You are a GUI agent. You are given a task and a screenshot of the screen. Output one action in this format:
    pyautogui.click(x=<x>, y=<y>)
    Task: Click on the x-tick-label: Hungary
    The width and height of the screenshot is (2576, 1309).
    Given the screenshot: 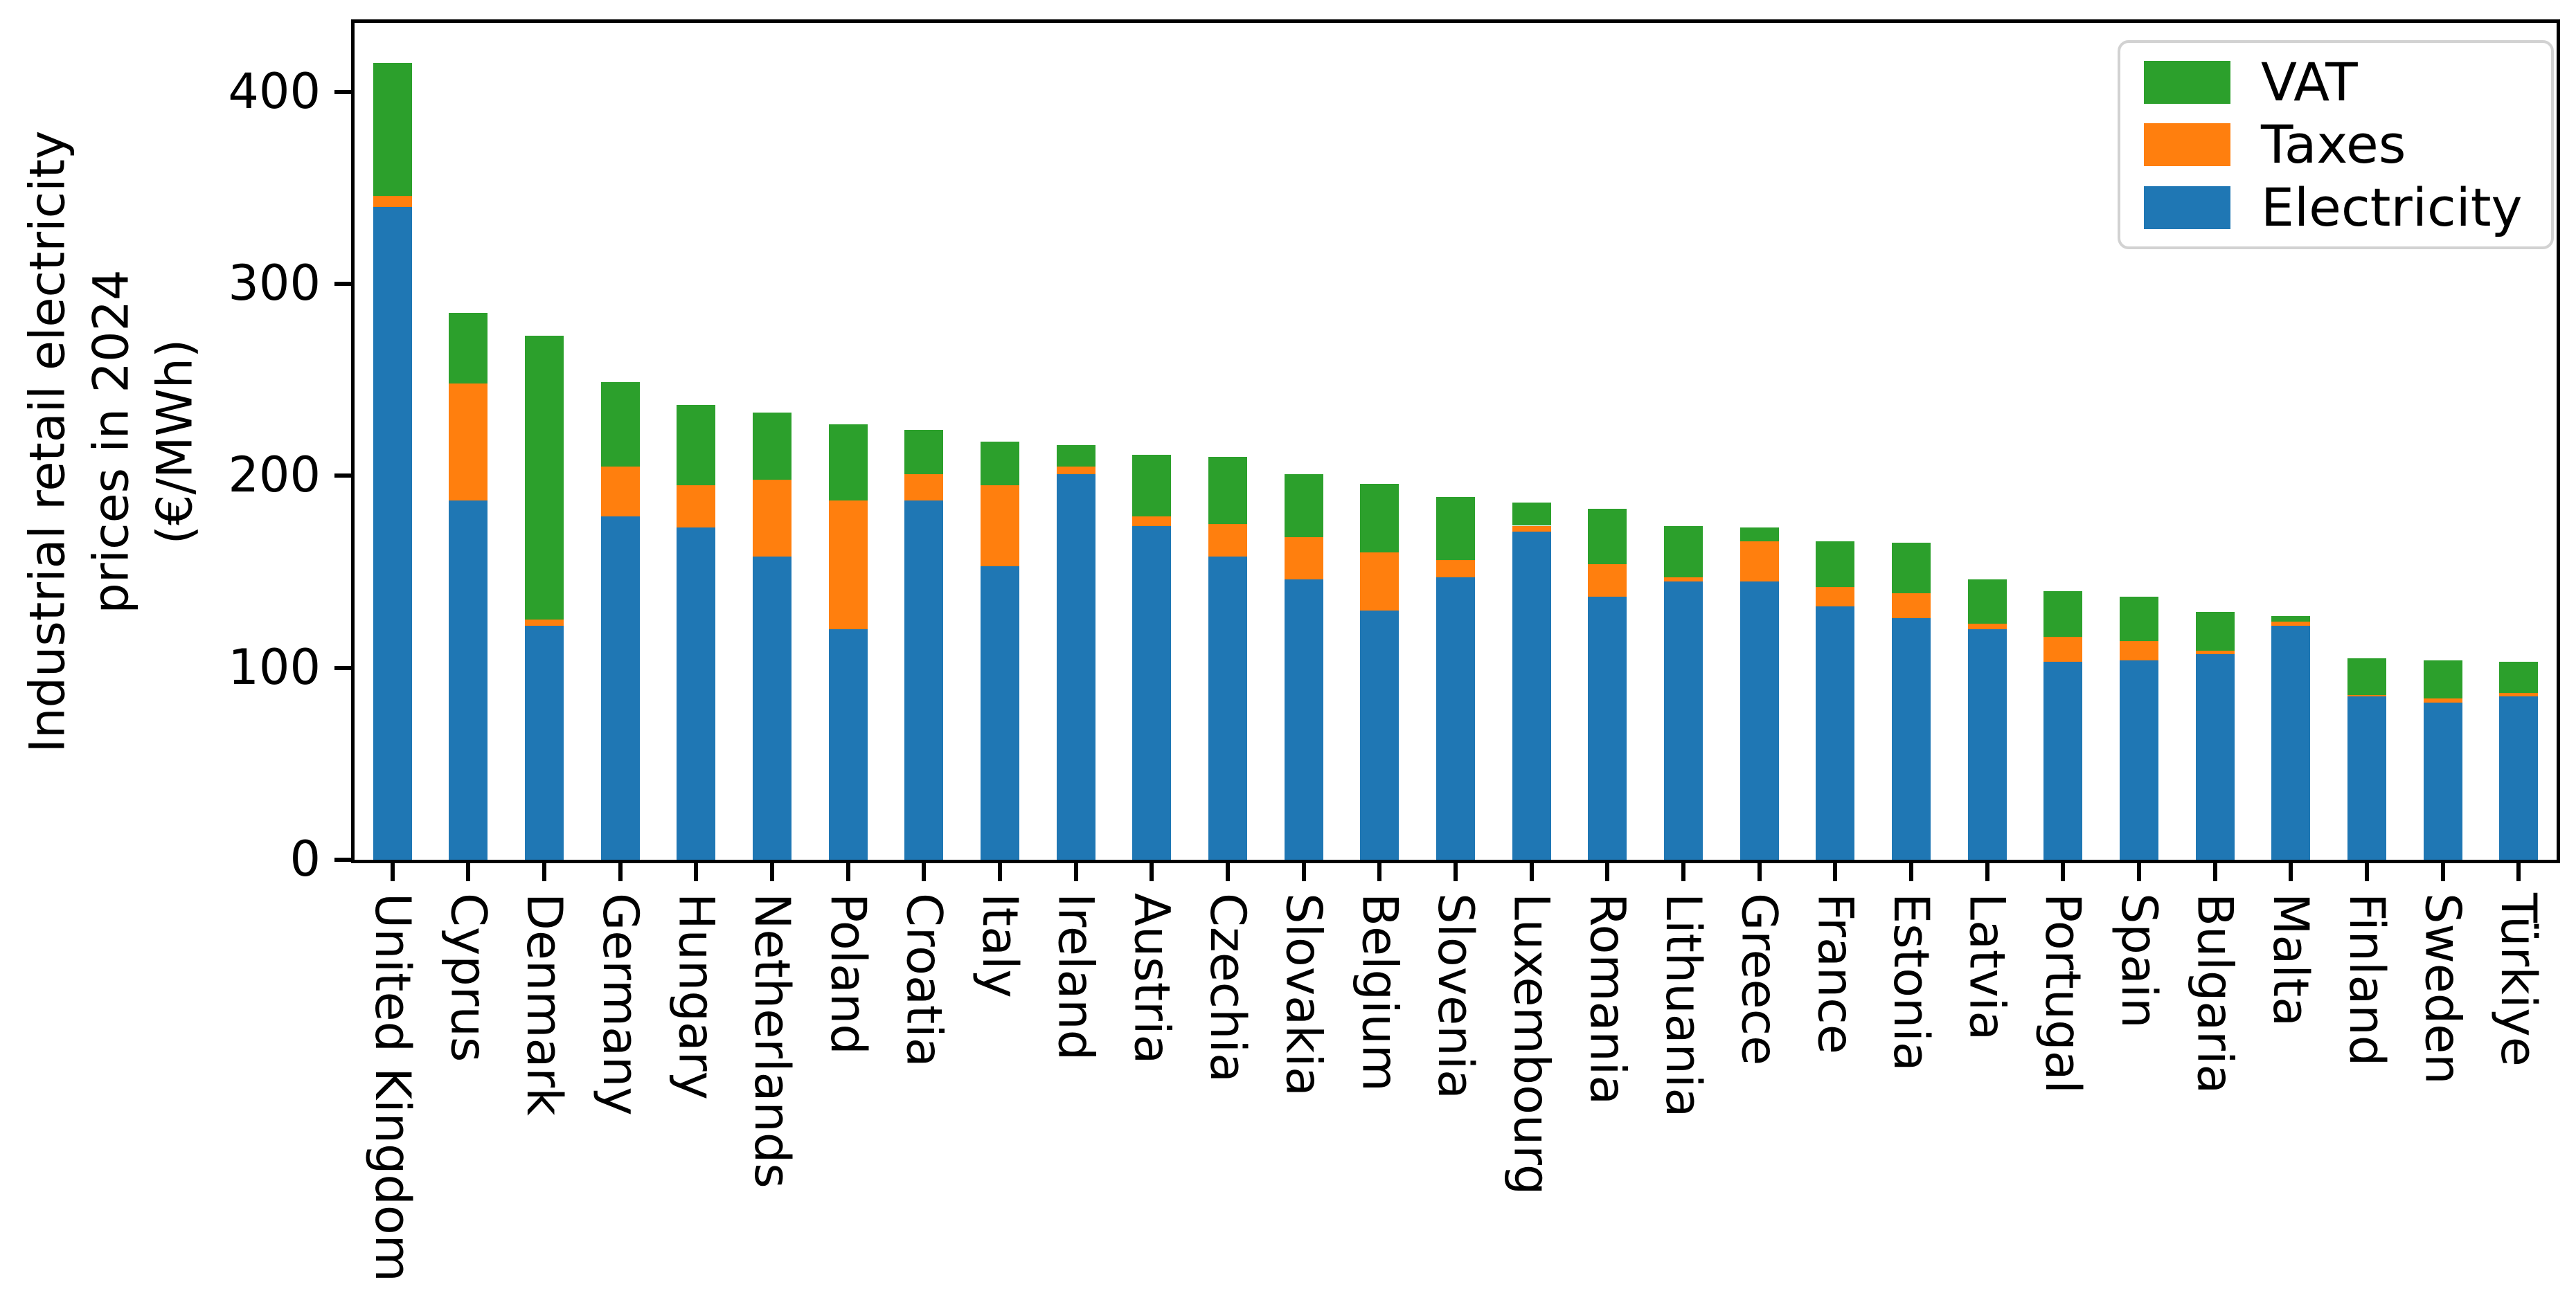 What is the action you would take?
    pyautogui.click(x=696, y=997)
    